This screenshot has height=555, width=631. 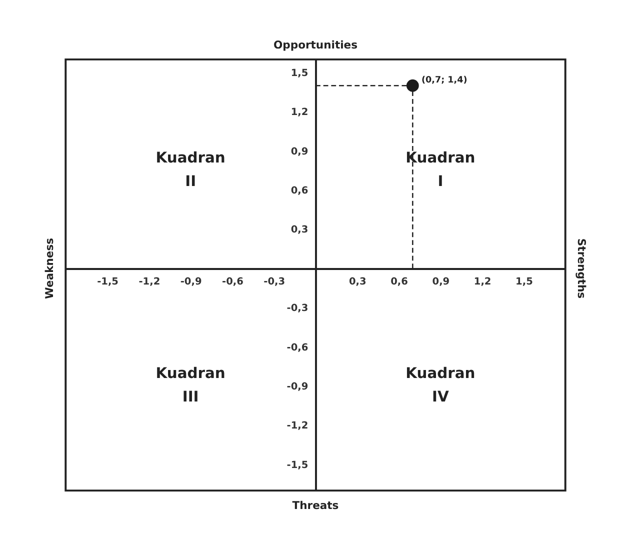 I want to click on x-axis-title: Threats, so click(x=315, y=505).